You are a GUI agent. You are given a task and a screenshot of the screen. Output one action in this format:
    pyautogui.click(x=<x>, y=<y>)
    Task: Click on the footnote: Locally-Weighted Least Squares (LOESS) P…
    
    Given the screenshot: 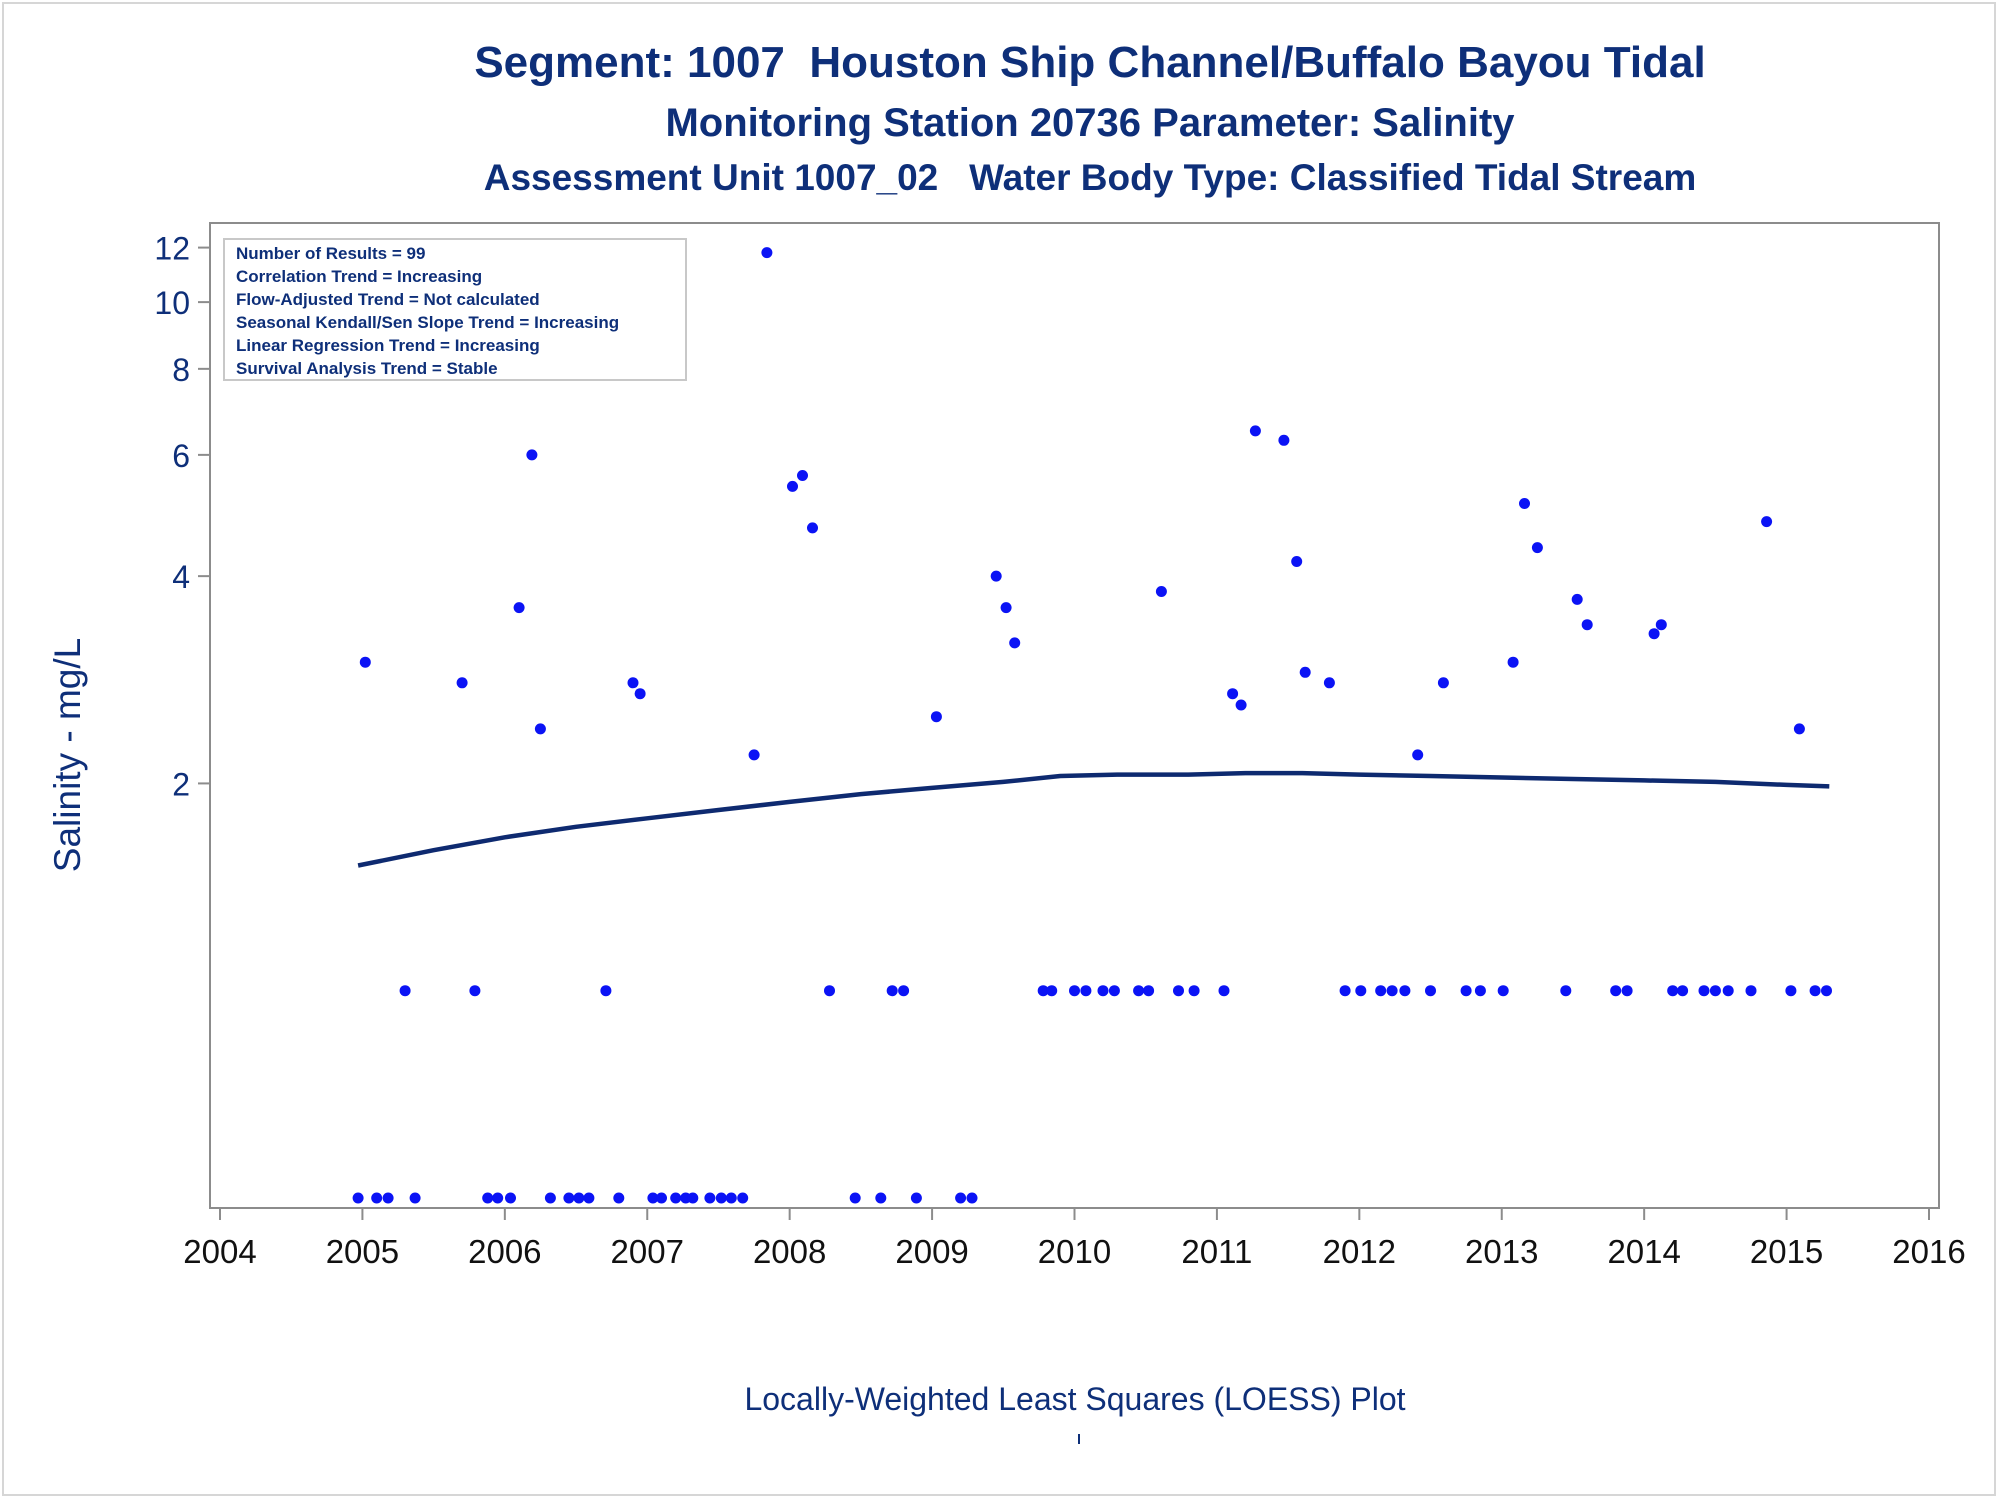 What is the action you would take?
    pyautogui.click(x=1075, y=1399)
    